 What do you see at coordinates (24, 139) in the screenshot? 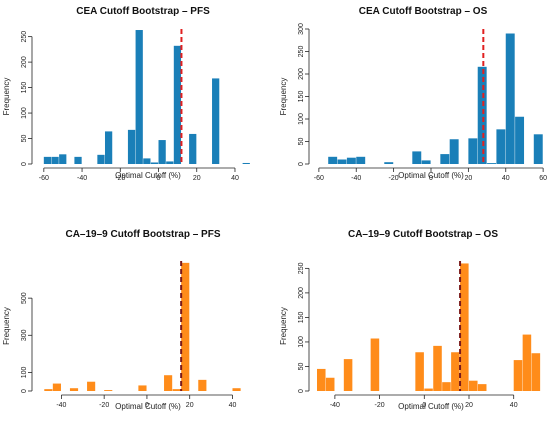
I see `y-tick-label: 50` at bounding box center [24, 139].